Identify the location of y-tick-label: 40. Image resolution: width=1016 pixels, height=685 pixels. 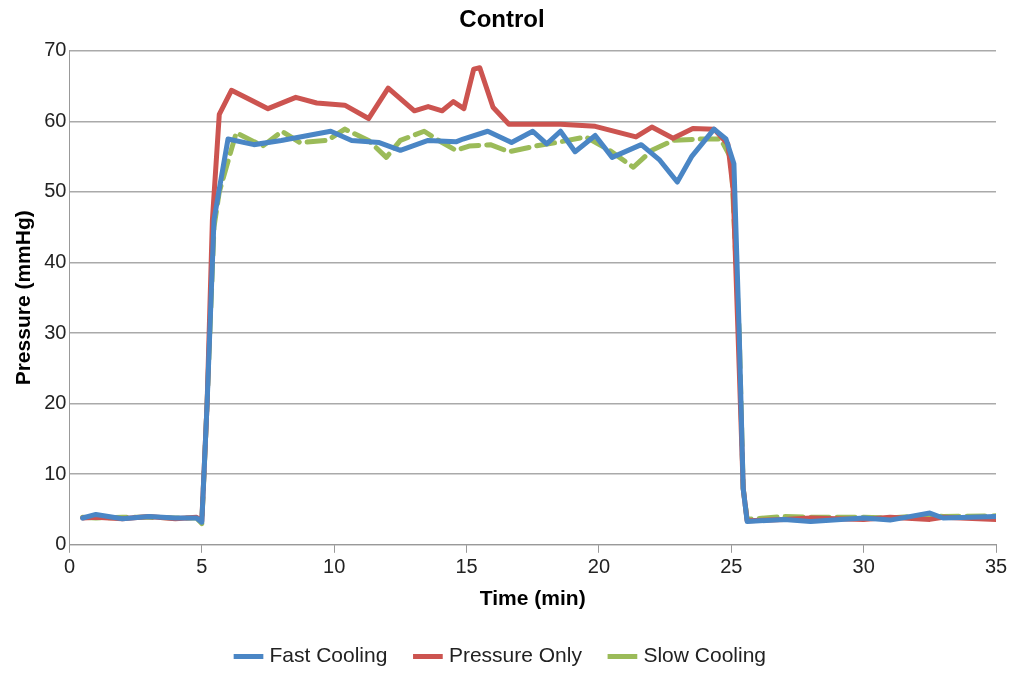
(55, 261).